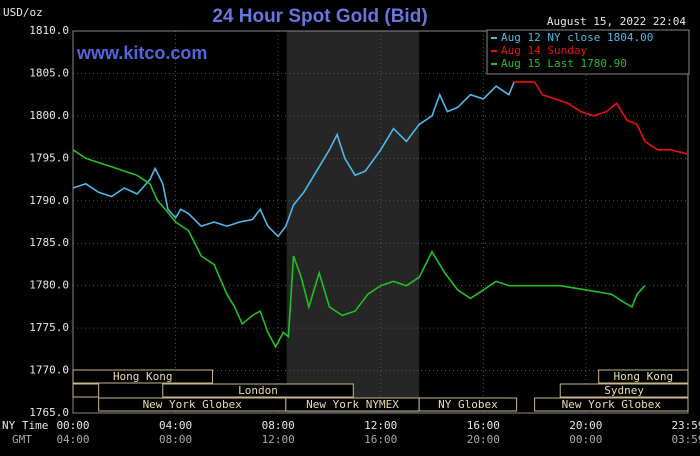 The height and width of the screenshot is (456, 700). I want to click on legend-label: Aug 12 NY close 1804.00, so click(577, 37).